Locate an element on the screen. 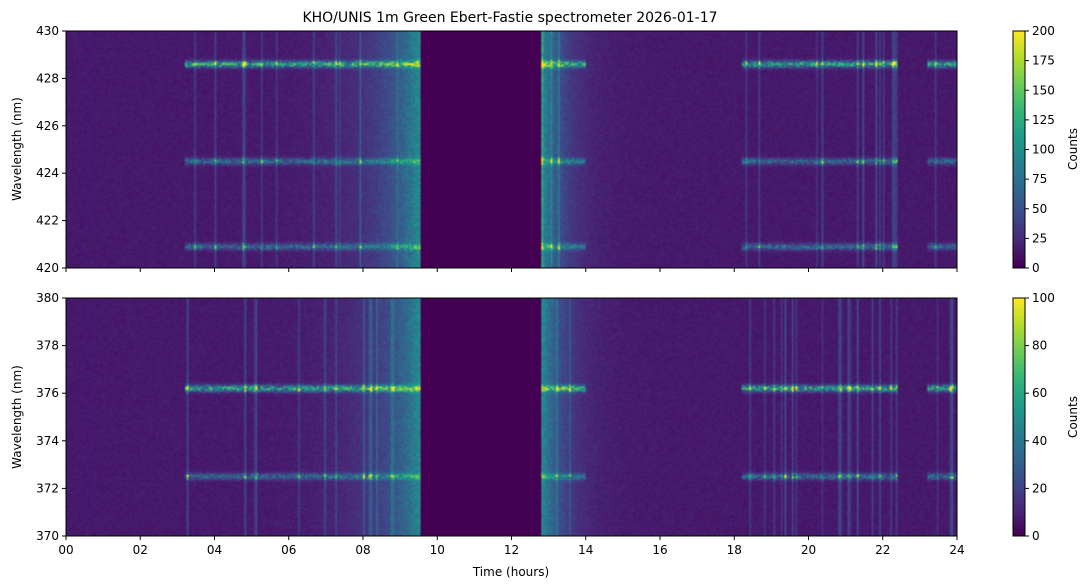  top-y-axis-label: Wavelength (nm) is located at coordinates (17, 149).